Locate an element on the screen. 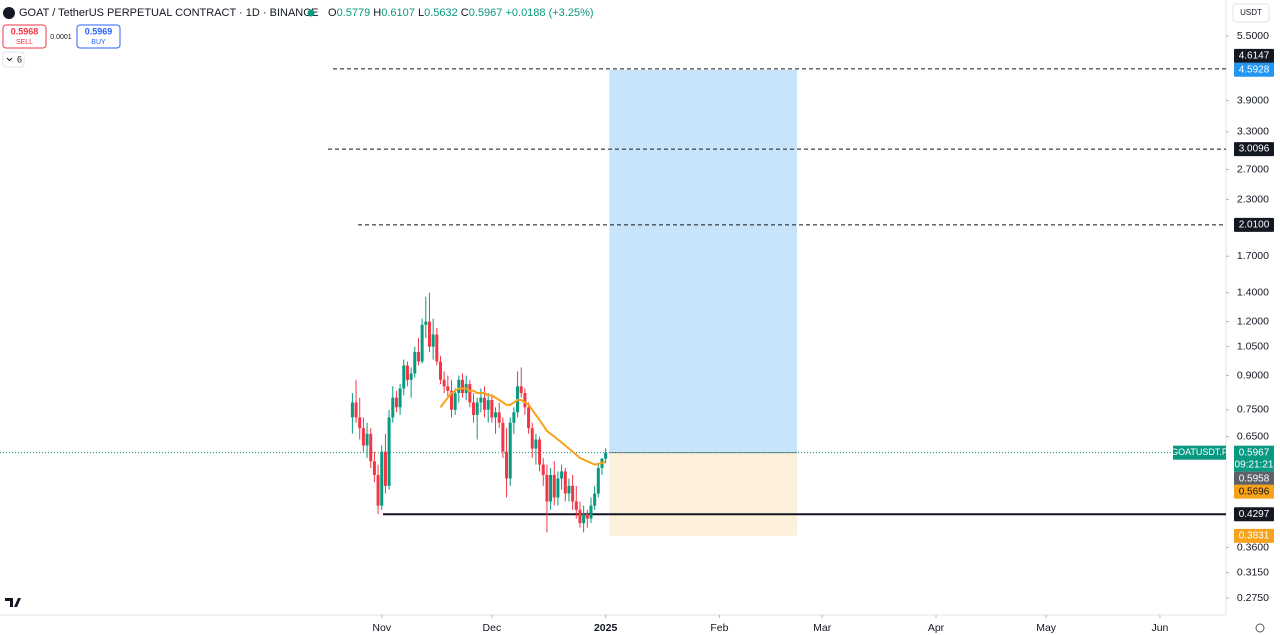  symbol-logo is located at coordinates (9, 13).